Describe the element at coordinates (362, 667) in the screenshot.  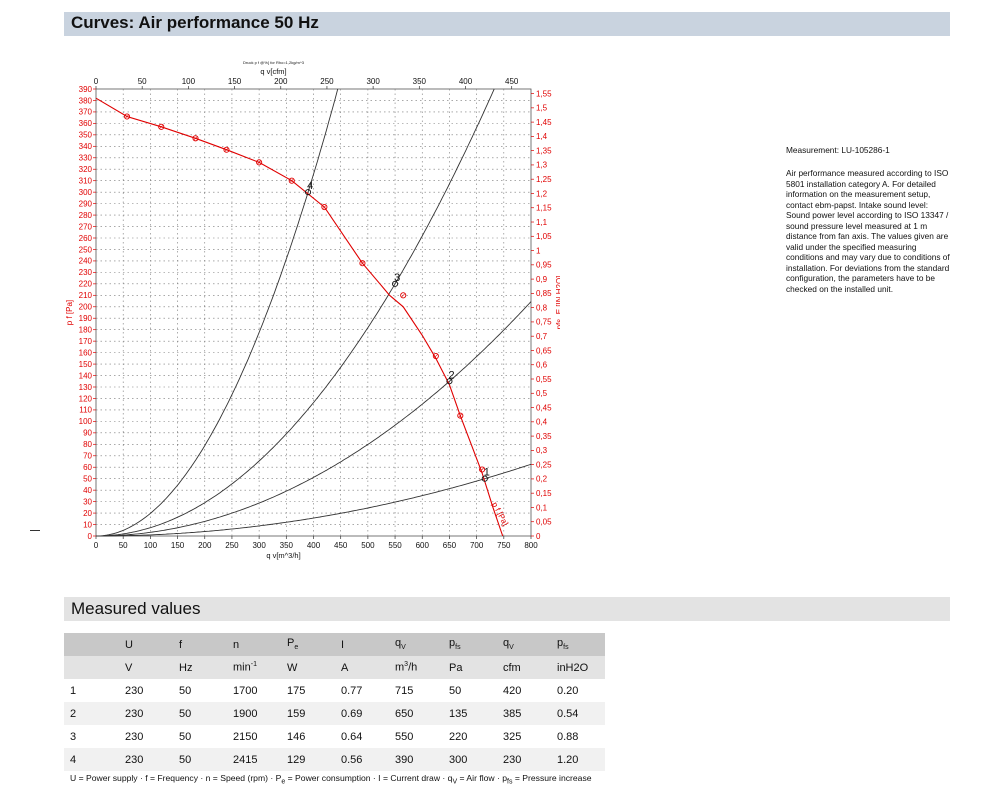
I see `table-unit-cell: A` at that location.